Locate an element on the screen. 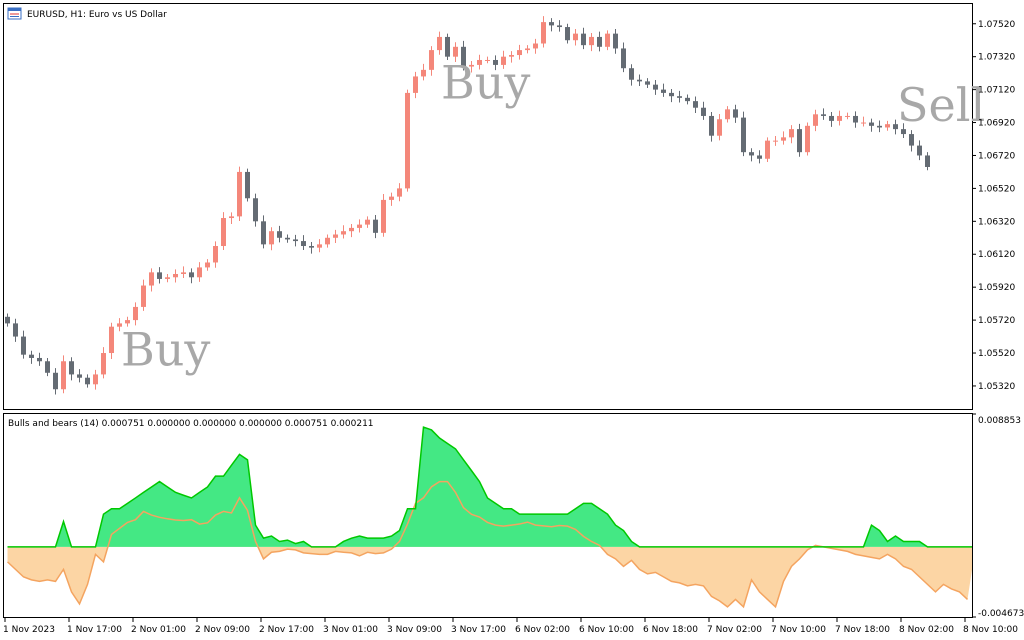 This screenshot has height=640, width=1024. time-tick-label: 2 Nov 01:00 is located at coordinates (158, 630).